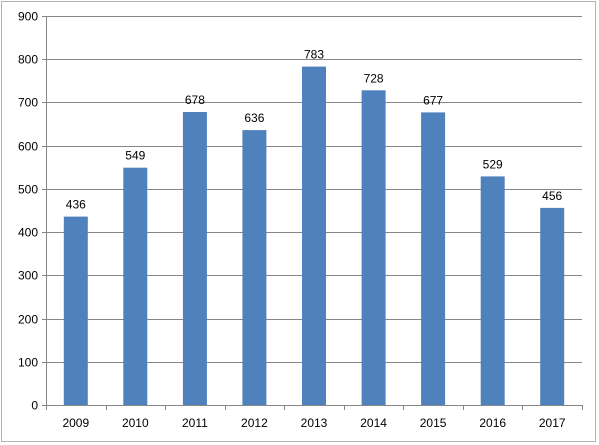 The width and height of the screenshot is (599, 445). I want to click on data-label-2013: 783, so click(314, 55).